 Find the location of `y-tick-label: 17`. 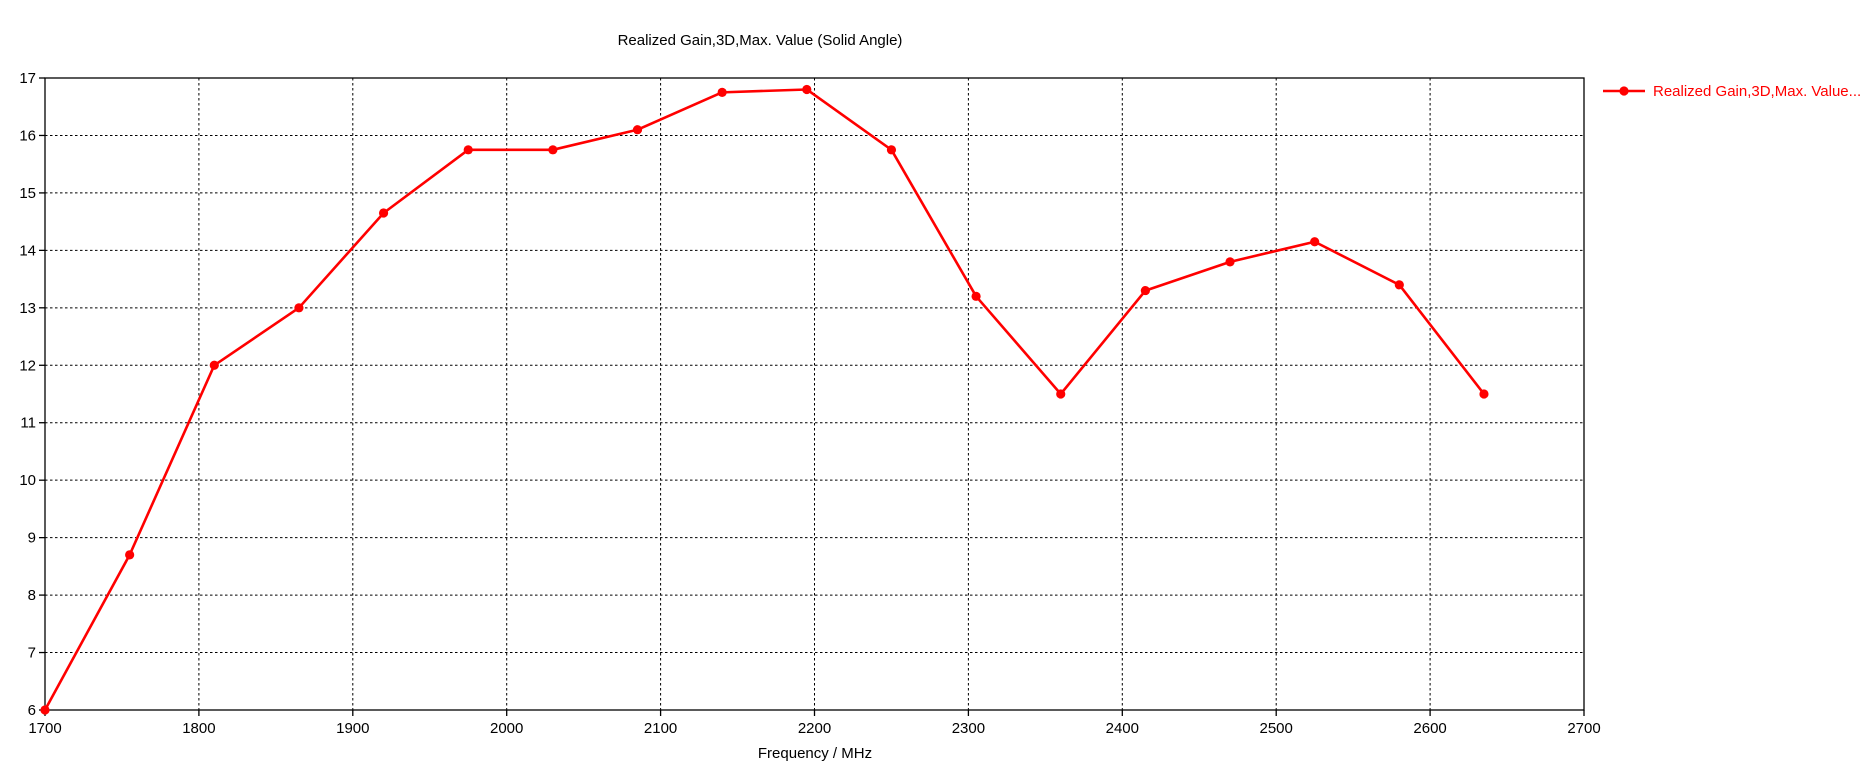

y-tick-label: 17 is located at coordinates (27, 78).